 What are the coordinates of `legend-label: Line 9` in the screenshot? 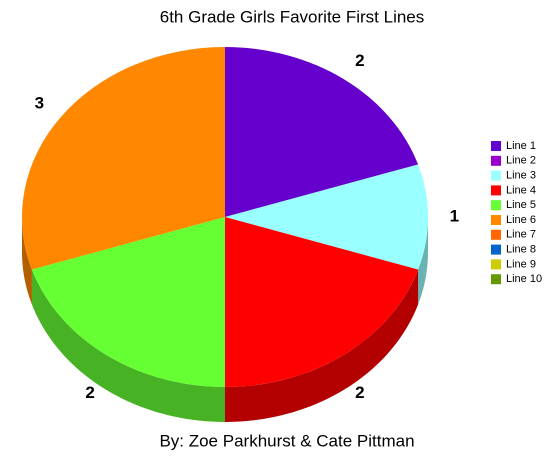 It's located at (521, 264).